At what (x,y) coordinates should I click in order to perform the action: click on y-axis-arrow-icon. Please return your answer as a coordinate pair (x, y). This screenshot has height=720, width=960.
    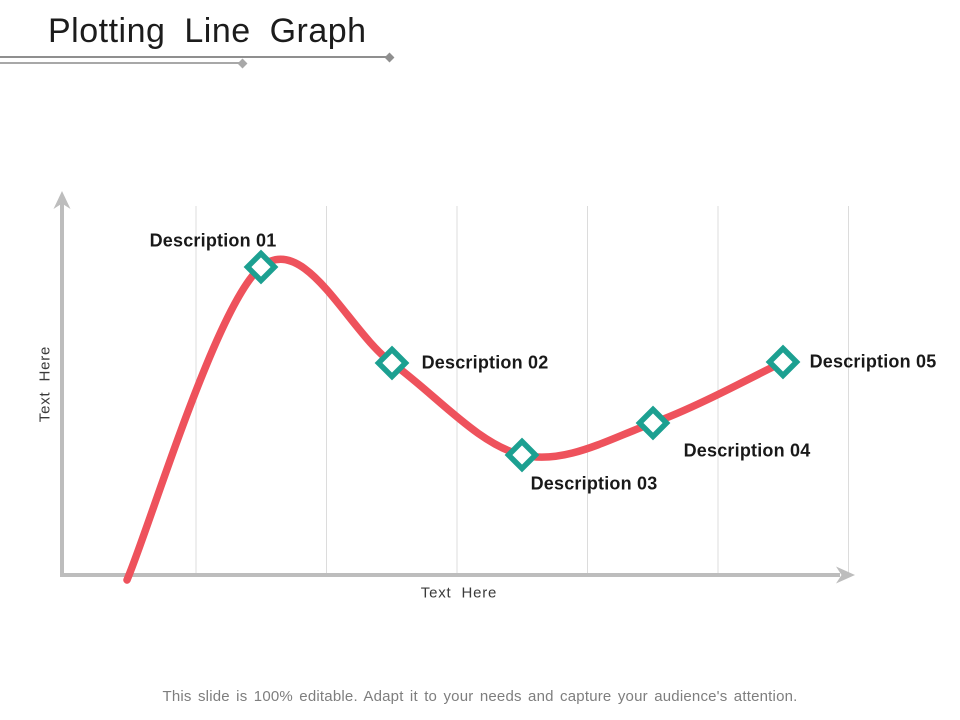
    Looking at the image, I should click on (62, 200).